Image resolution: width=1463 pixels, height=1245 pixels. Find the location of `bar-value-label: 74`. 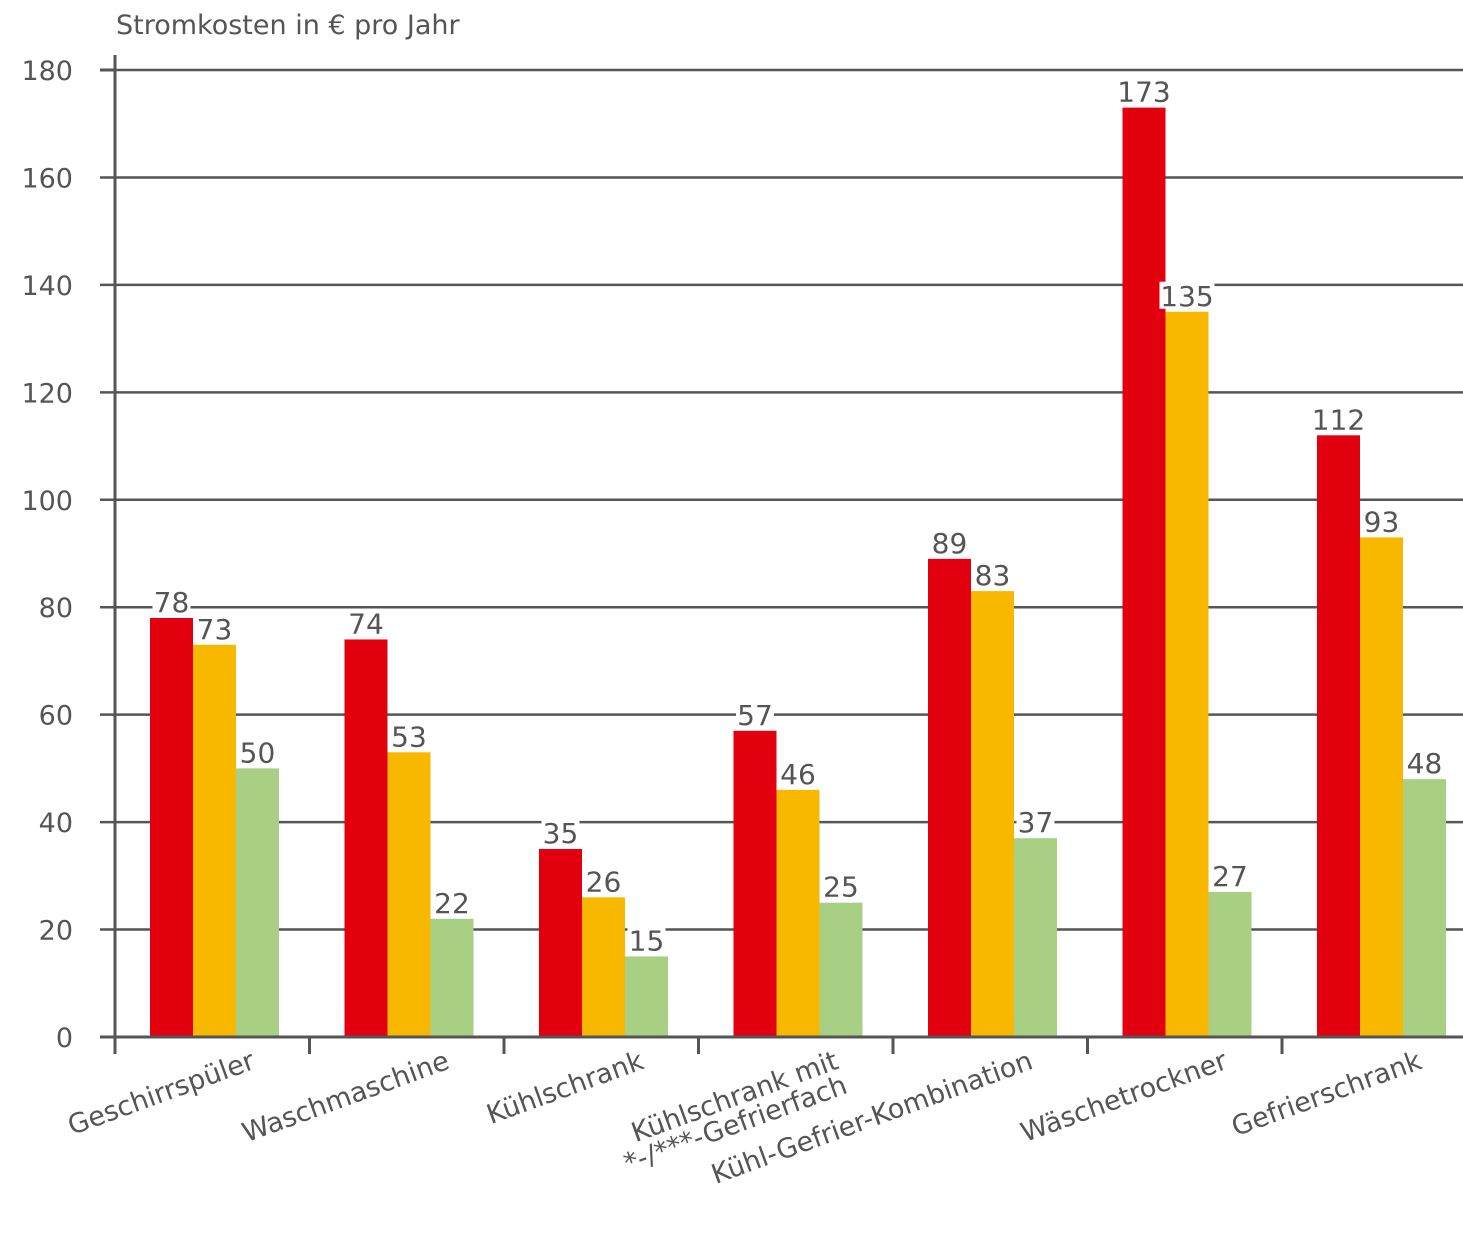

bar-value-label: 74 is located at coordinates (366, 623).